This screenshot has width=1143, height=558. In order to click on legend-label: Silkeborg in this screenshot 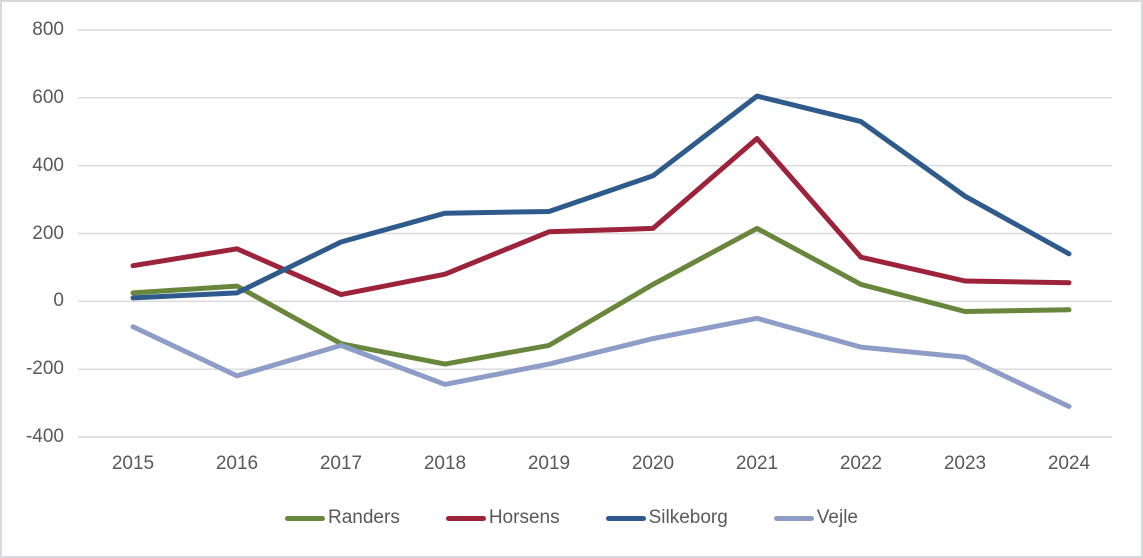, I will do `click(688, 517)`.